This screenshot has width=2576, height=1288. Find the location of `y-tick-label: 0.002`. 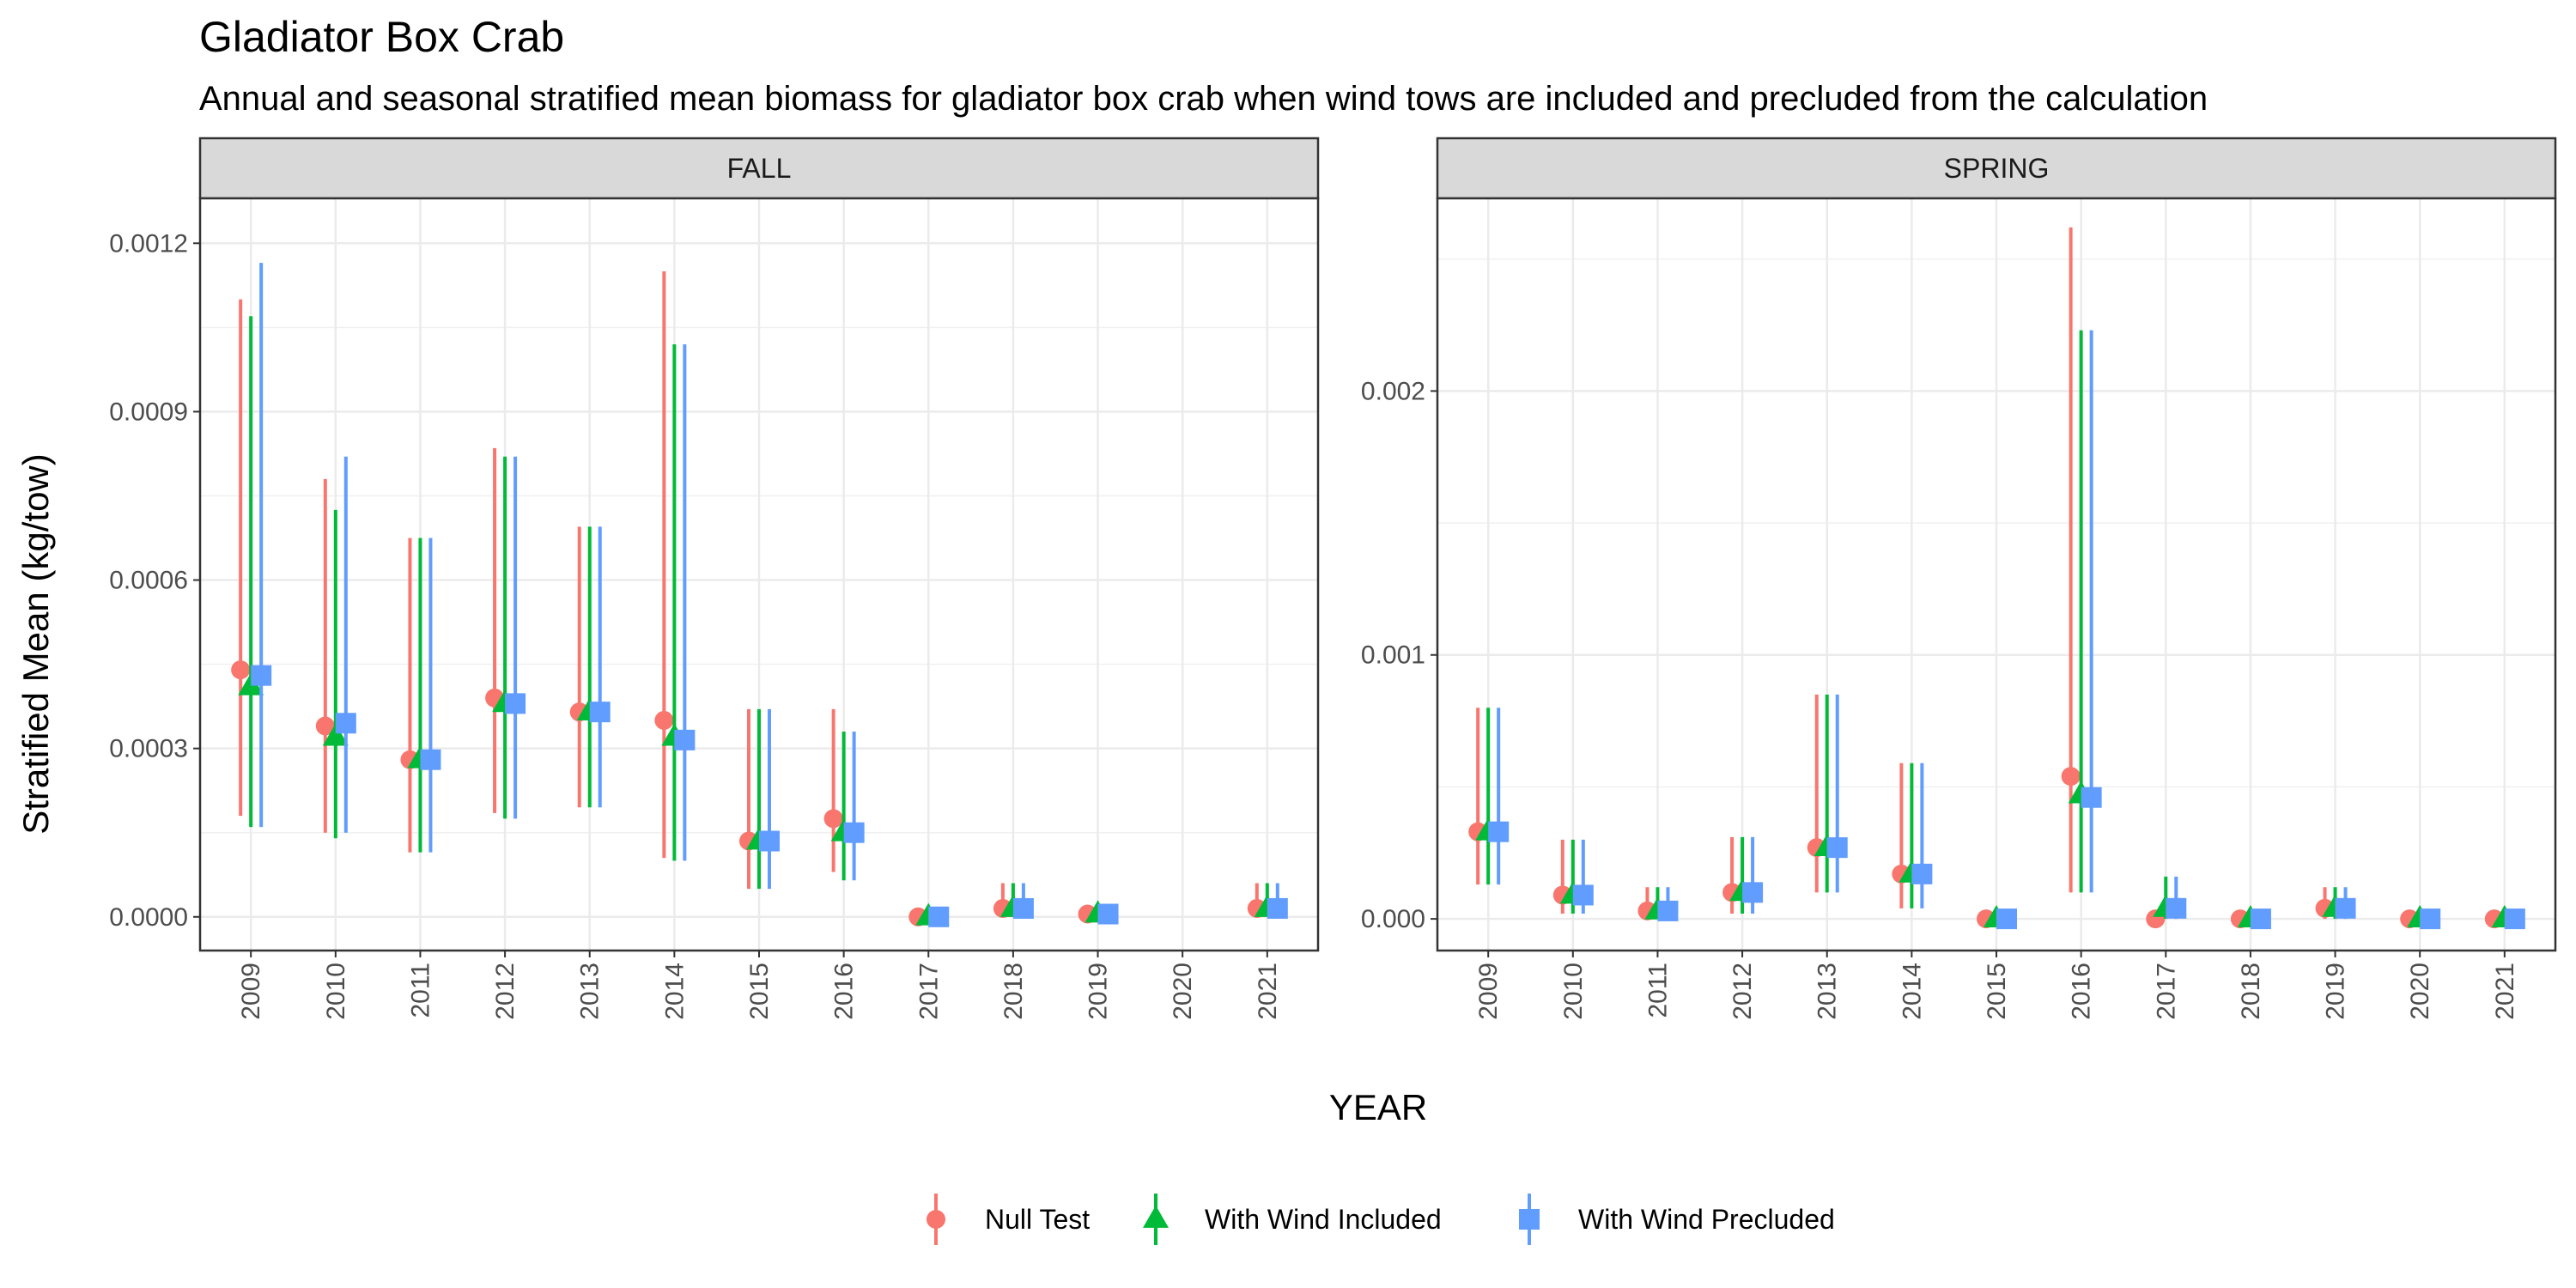

y-tick-label: 0.002 is located at coordinates (1393, 391).